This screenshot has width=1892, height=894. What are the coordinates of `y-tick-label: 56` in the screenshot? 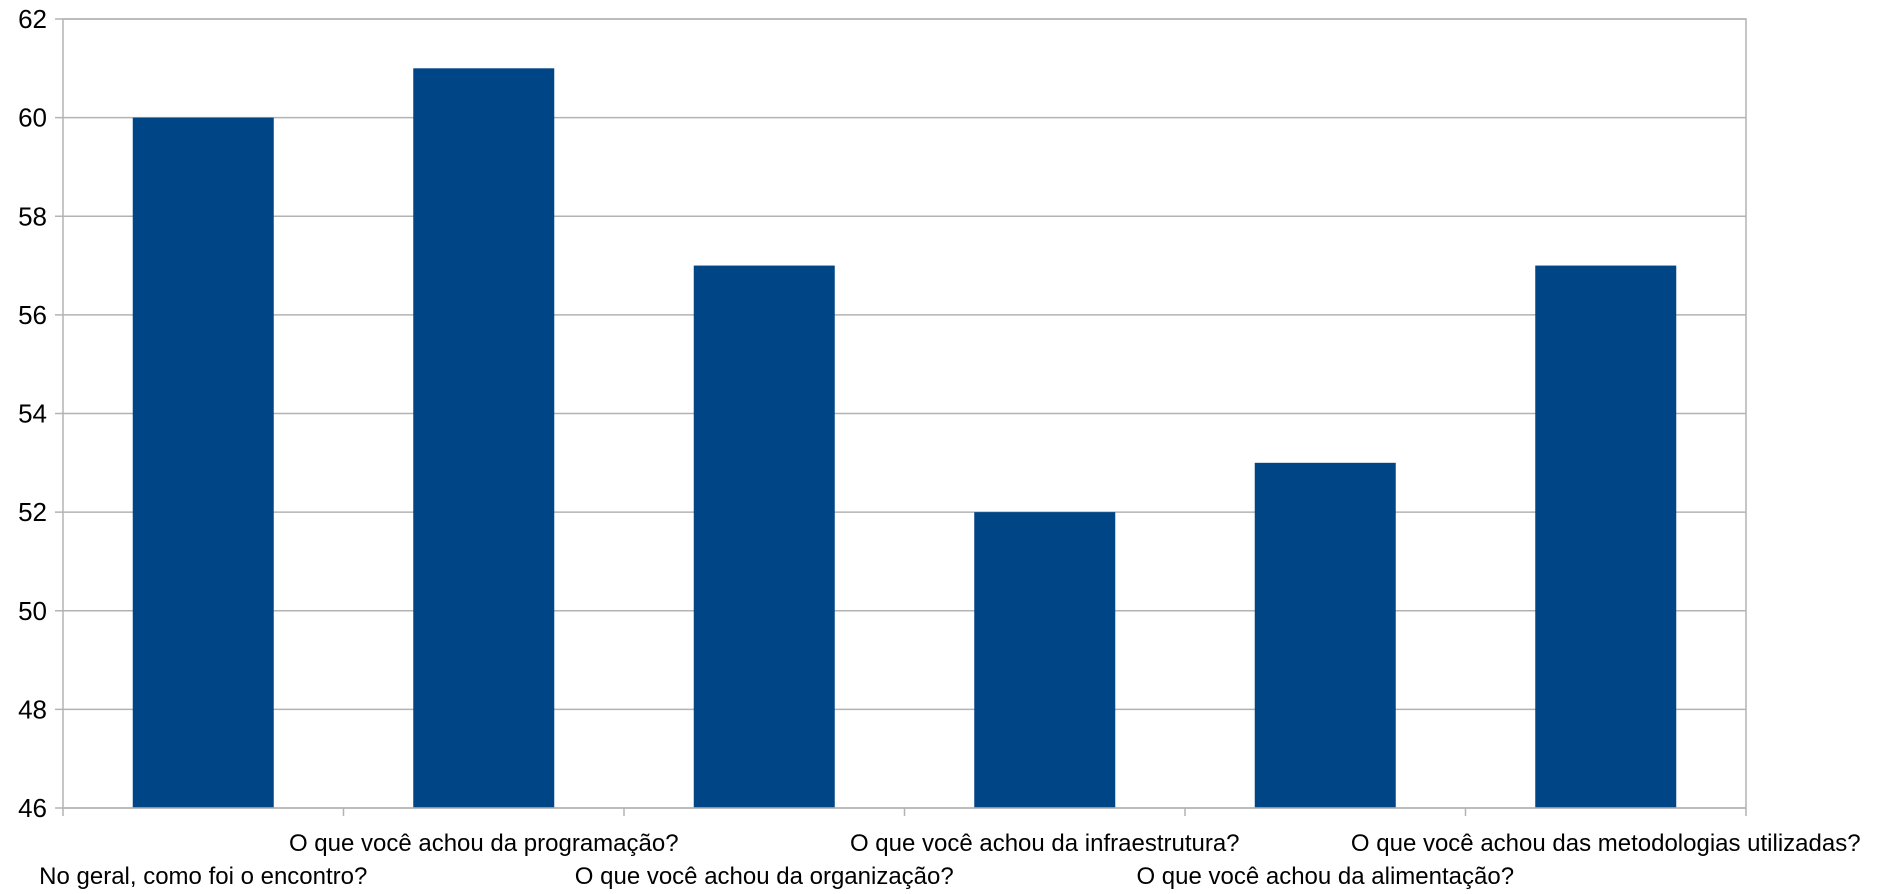 It's located at (32, 315).